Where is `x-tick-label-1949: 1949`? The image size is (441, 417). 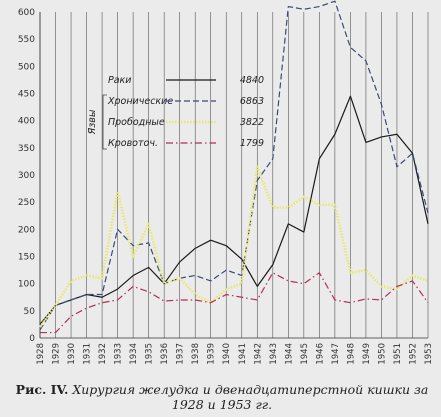 x-tick-label-1949: 1949 is located at coordinates (367, 354).